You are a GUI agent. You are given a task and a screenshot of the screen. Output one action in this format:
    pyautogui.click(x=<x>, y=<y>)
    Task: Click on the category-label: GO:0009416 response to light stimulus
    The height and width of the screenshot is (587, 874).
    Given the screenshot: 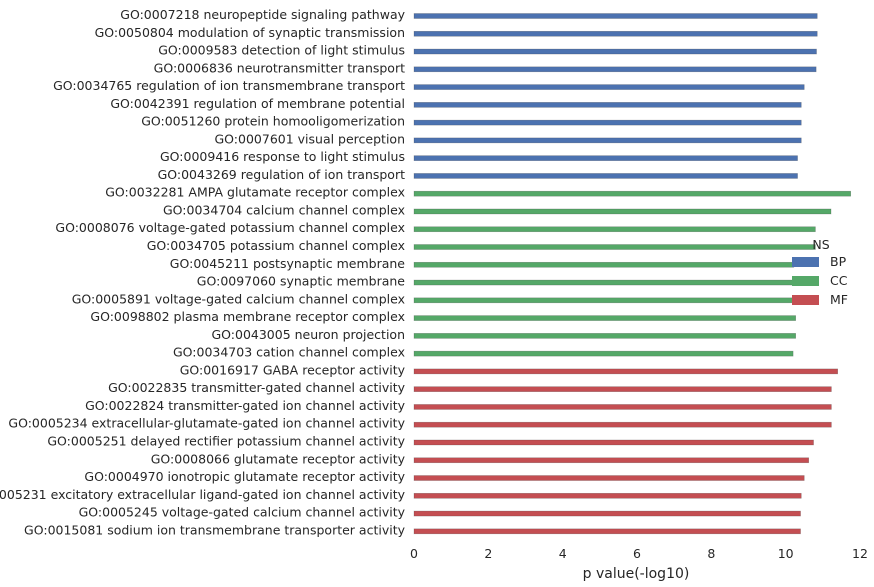 What is the action you would take?
    pyautogui.click(x=282, y=156)
    